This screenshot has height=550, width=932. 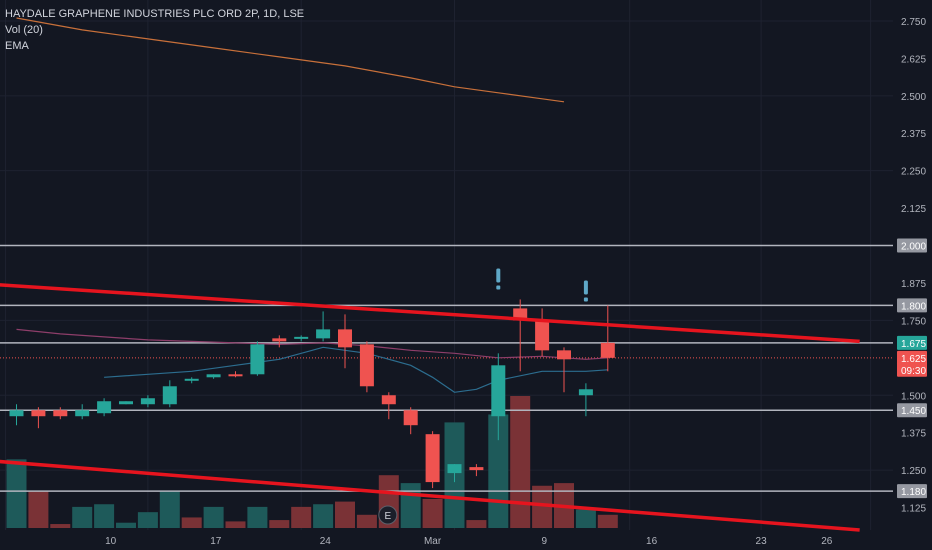 What do you see at coordinates (913, 172) in the screenshot?
I see `price-tick-label: 2.250` at bounding box center [913, 172].